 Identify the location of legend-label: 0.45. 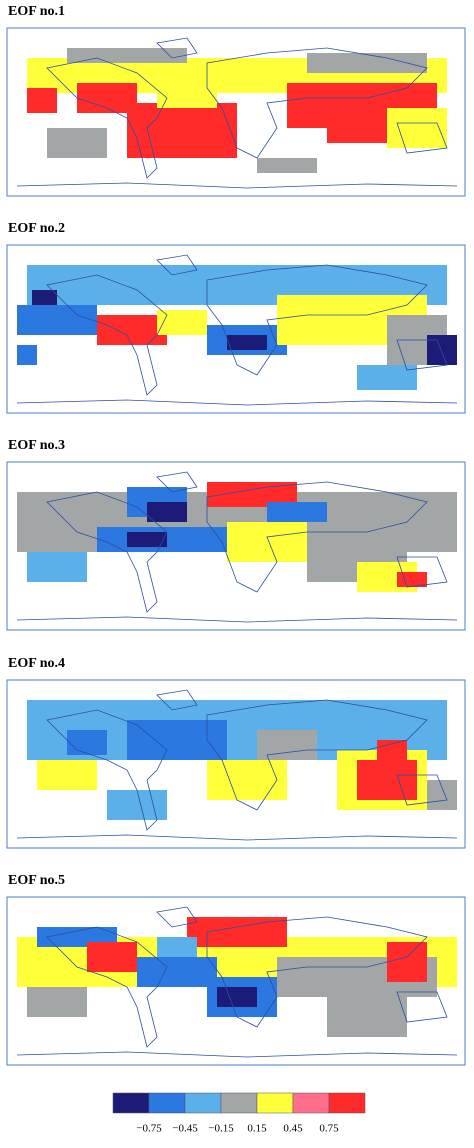
(293, 1129).